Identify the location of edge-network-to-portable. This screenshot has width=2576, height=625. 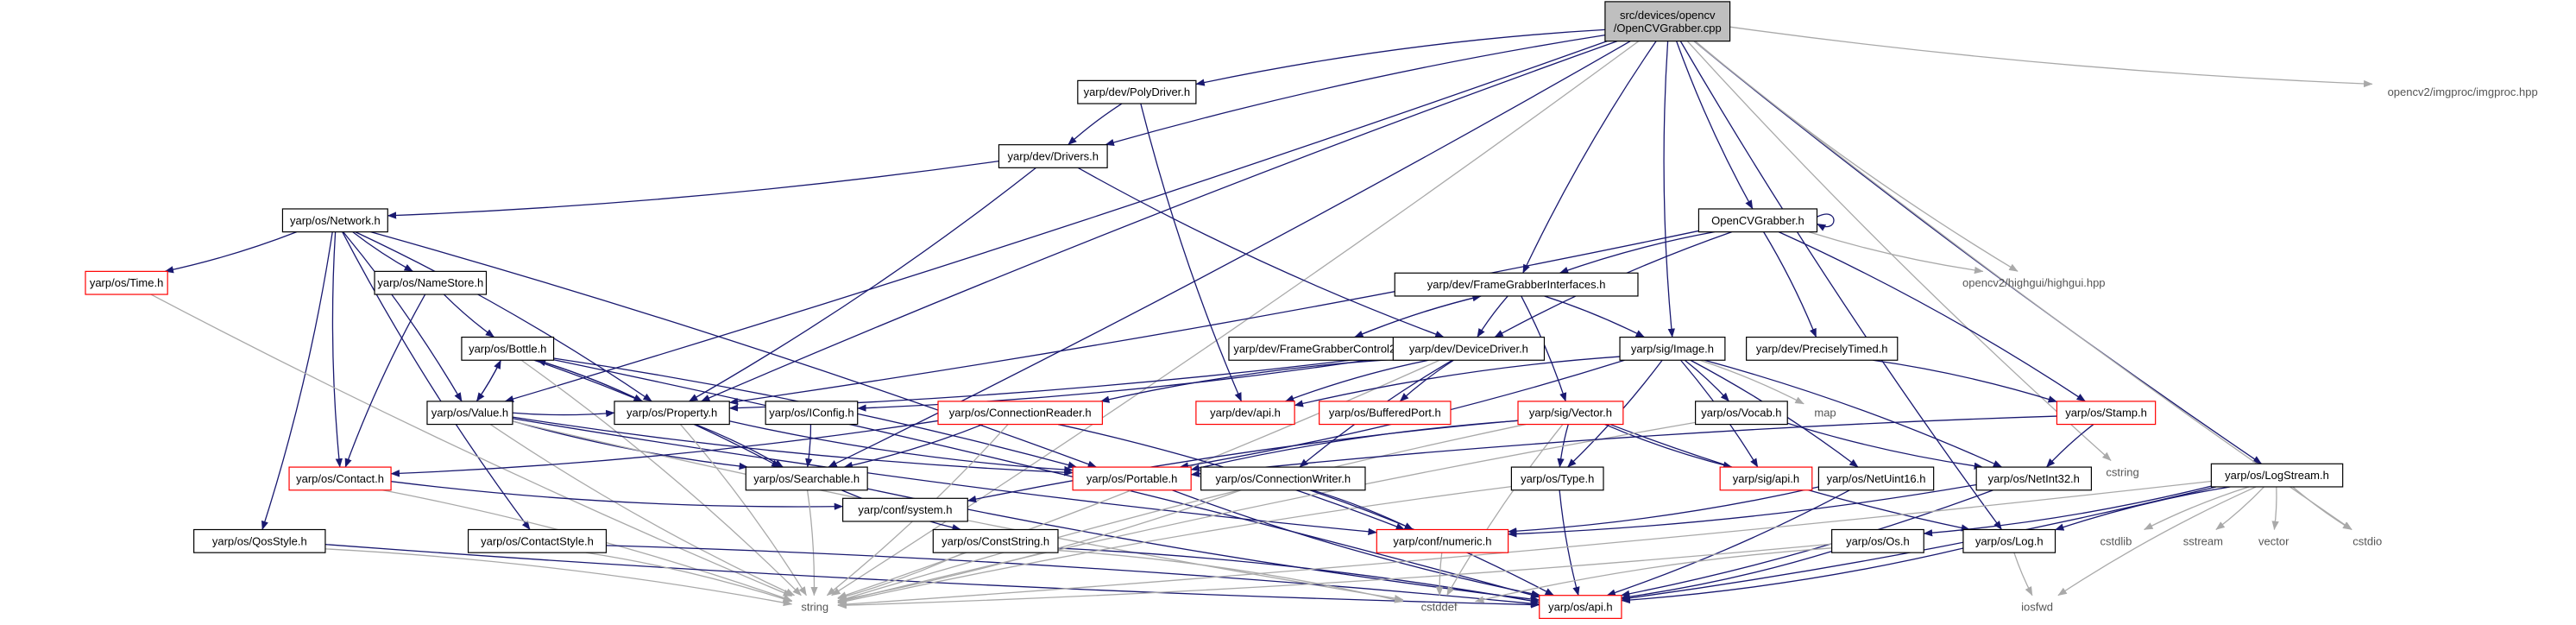
(733, 350).